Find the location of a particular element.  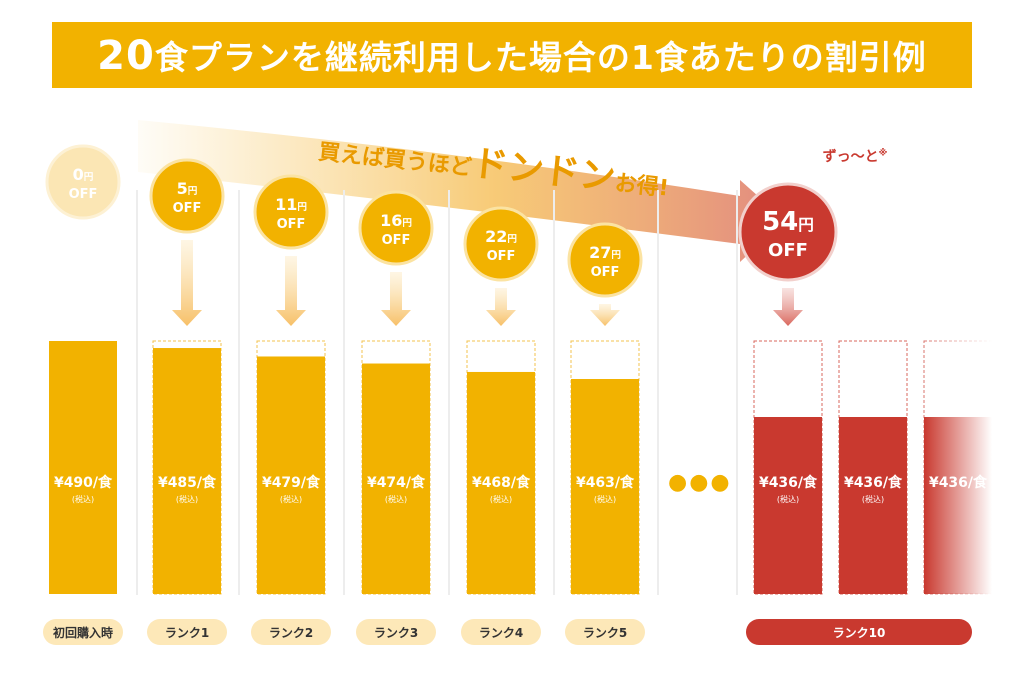

discount-amount: 0円 is located at coordinates (83, 174).